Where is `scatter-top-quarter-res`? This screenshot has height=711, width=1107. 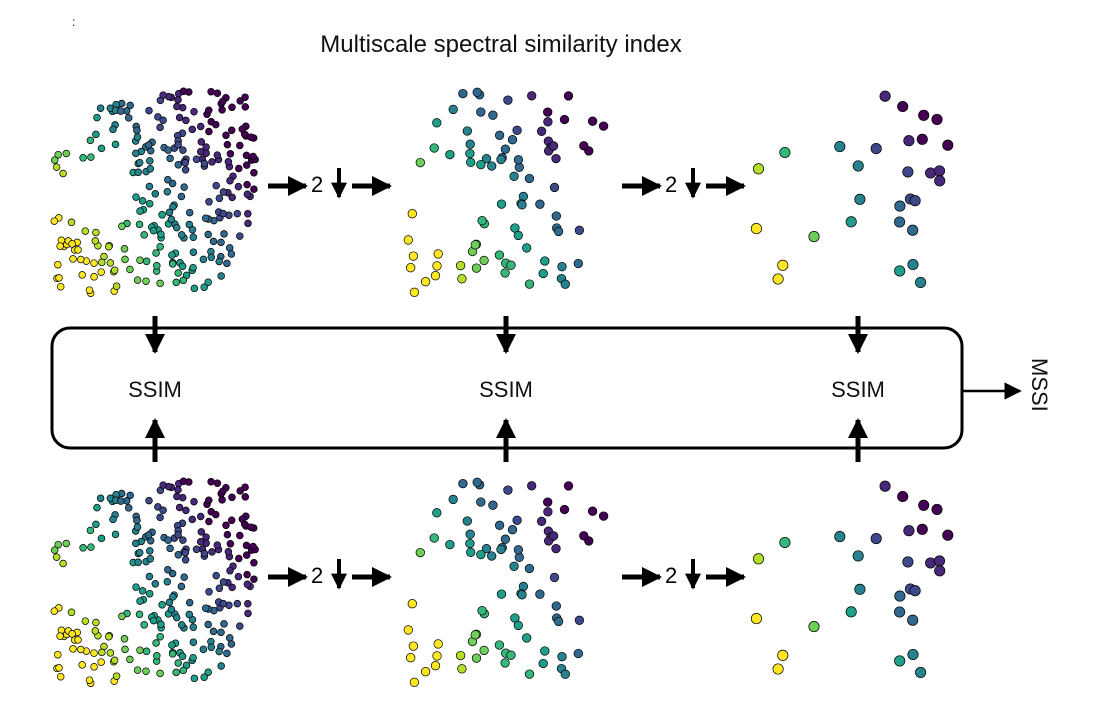
scatter-top-quarter-res is located at coordinates (852, 189).